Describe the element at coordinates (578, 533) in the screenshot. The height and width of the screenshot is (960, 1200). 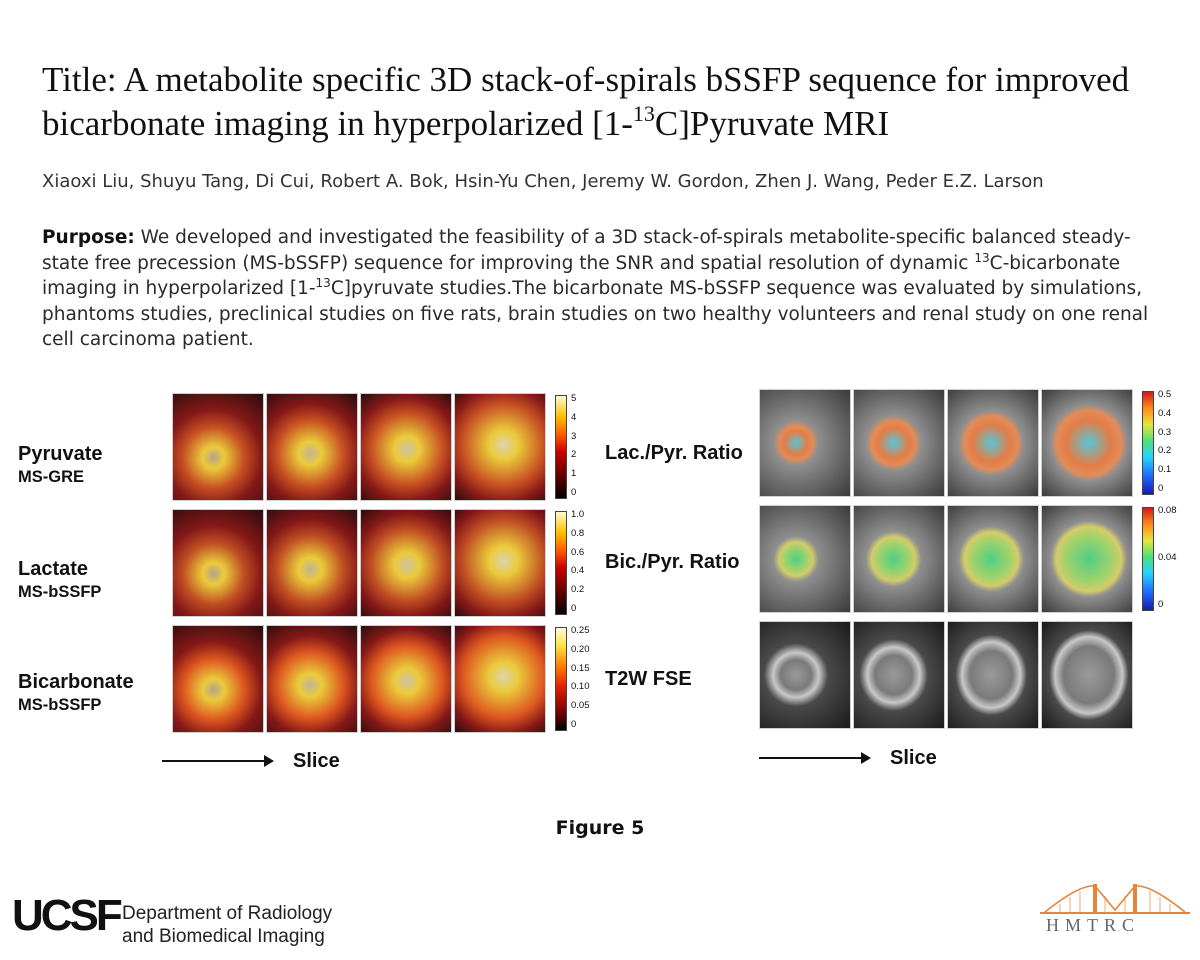
I see `colorbar-tick-label: 0.8` at that location.